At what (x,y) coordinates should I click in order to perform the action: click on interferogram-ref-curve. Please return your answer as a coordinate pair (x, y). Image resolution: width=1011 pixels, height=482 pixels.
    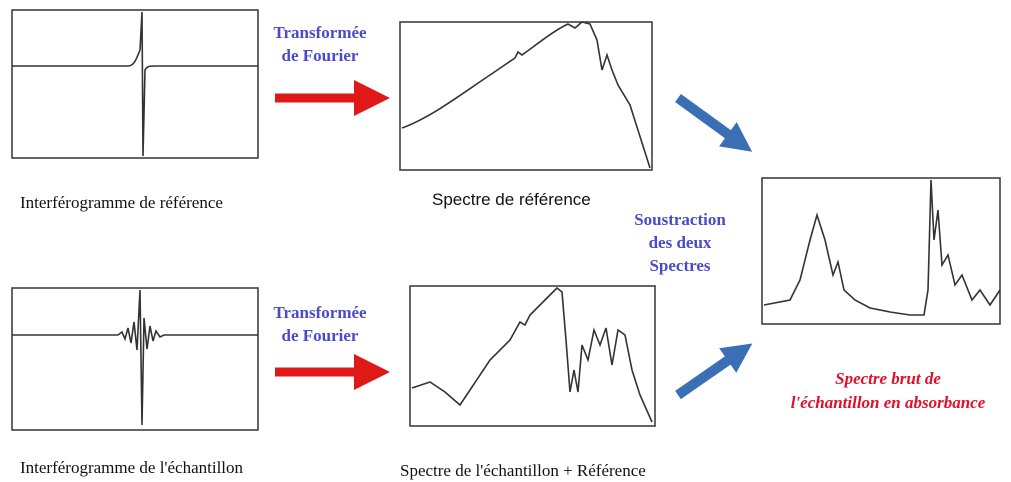
    Looking at the image, I should click on (135, 84).